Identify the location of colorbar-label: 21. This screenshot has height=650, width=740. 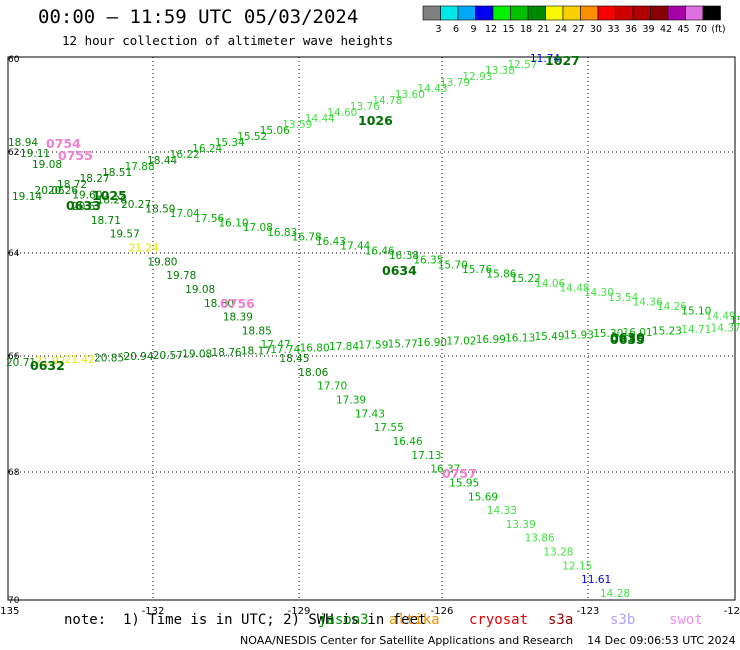
(543, 29).